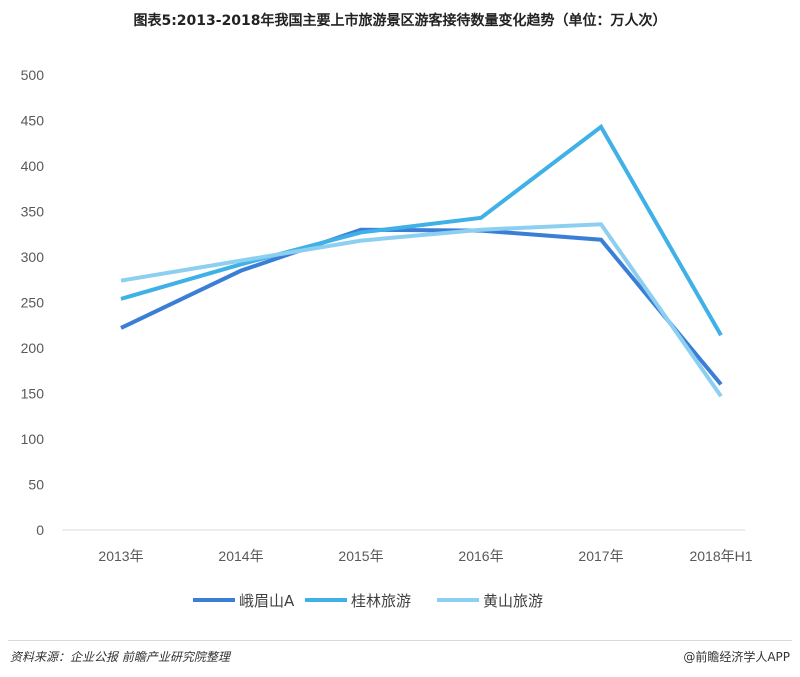 Image resolution: width=800 pixels, height=677 pixels. Describe the element at coordinates (36, 485) in the screenshot. I see `y-tick-label: 50` at that location.